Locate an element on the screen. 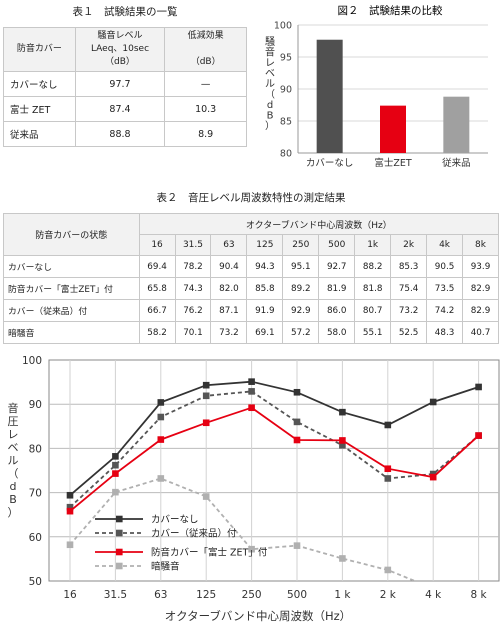 The image size is (502, 625). row-level: 88.8 is located at coordinates (120, 134).